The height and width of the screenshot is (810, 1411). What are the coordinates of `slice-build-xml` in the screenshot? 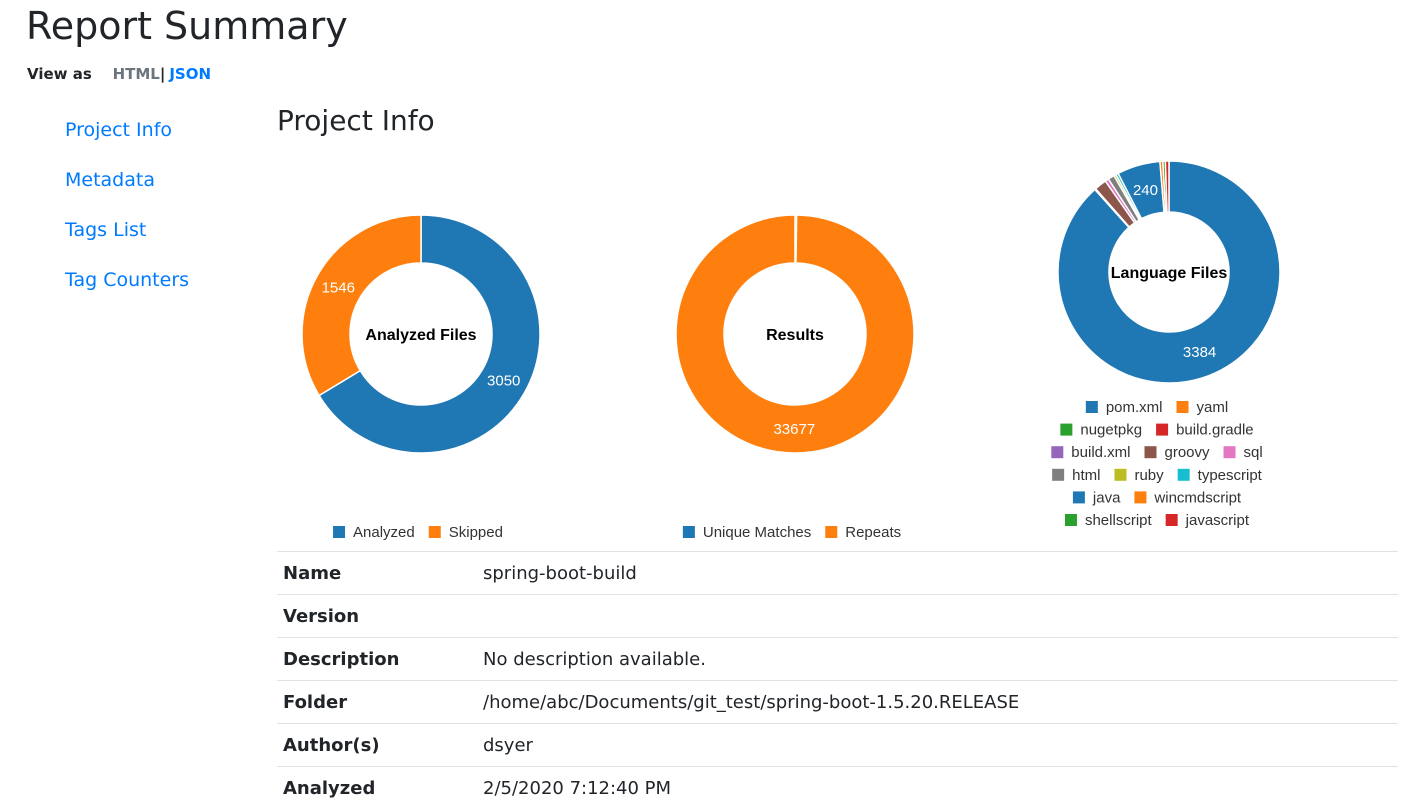 It's located at (1112, 208).